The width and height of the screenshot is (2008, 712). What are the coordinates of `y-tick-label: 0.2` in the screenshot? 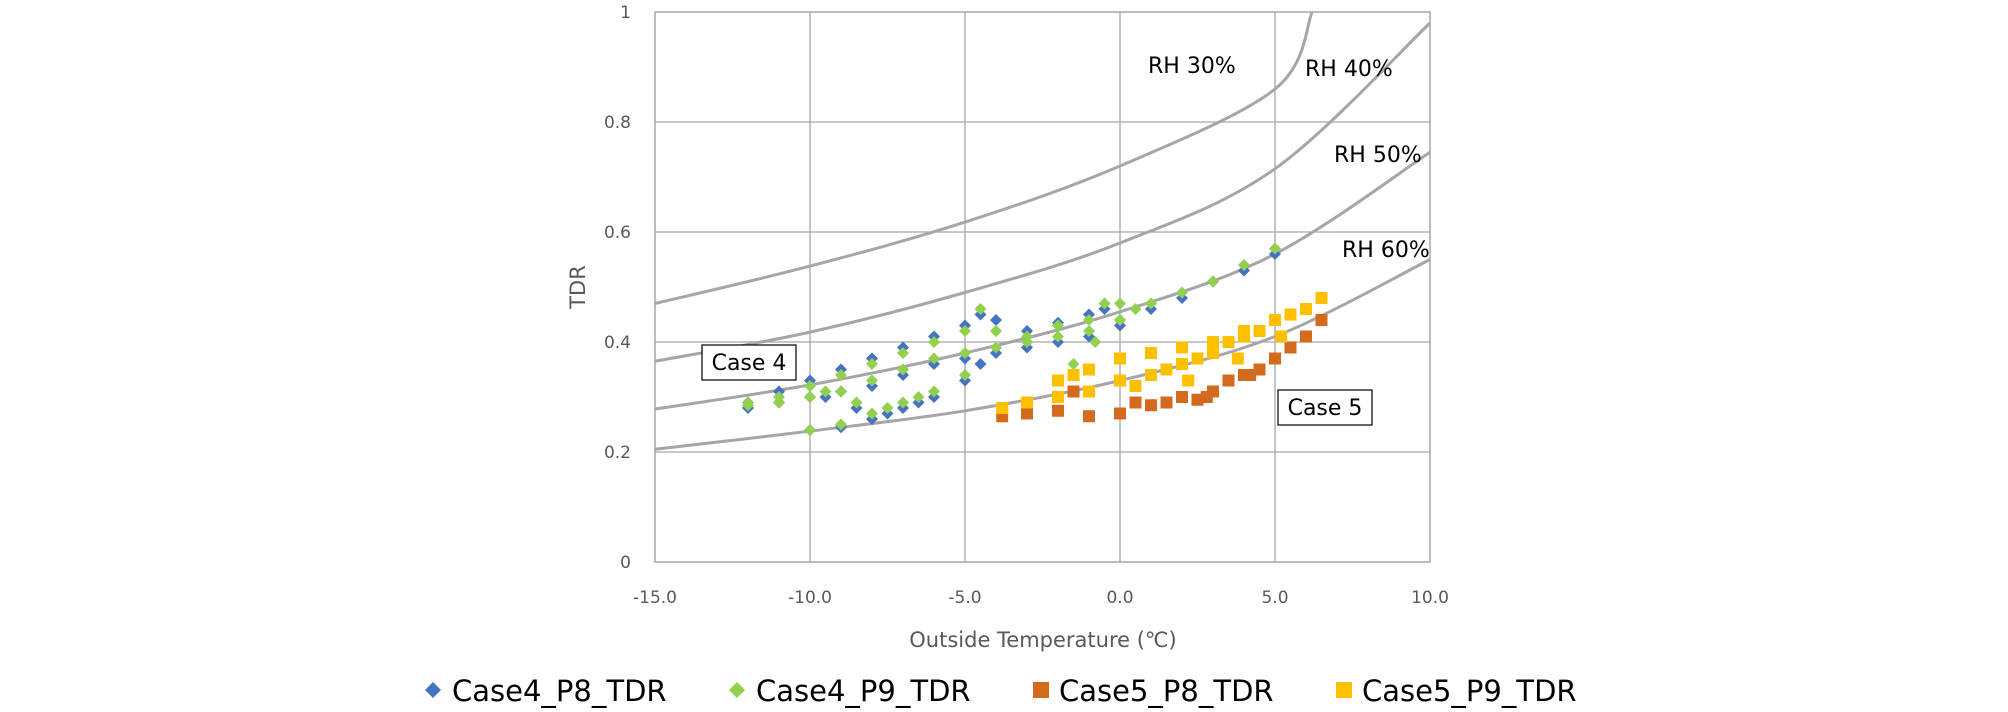 It's located at (617, 453).